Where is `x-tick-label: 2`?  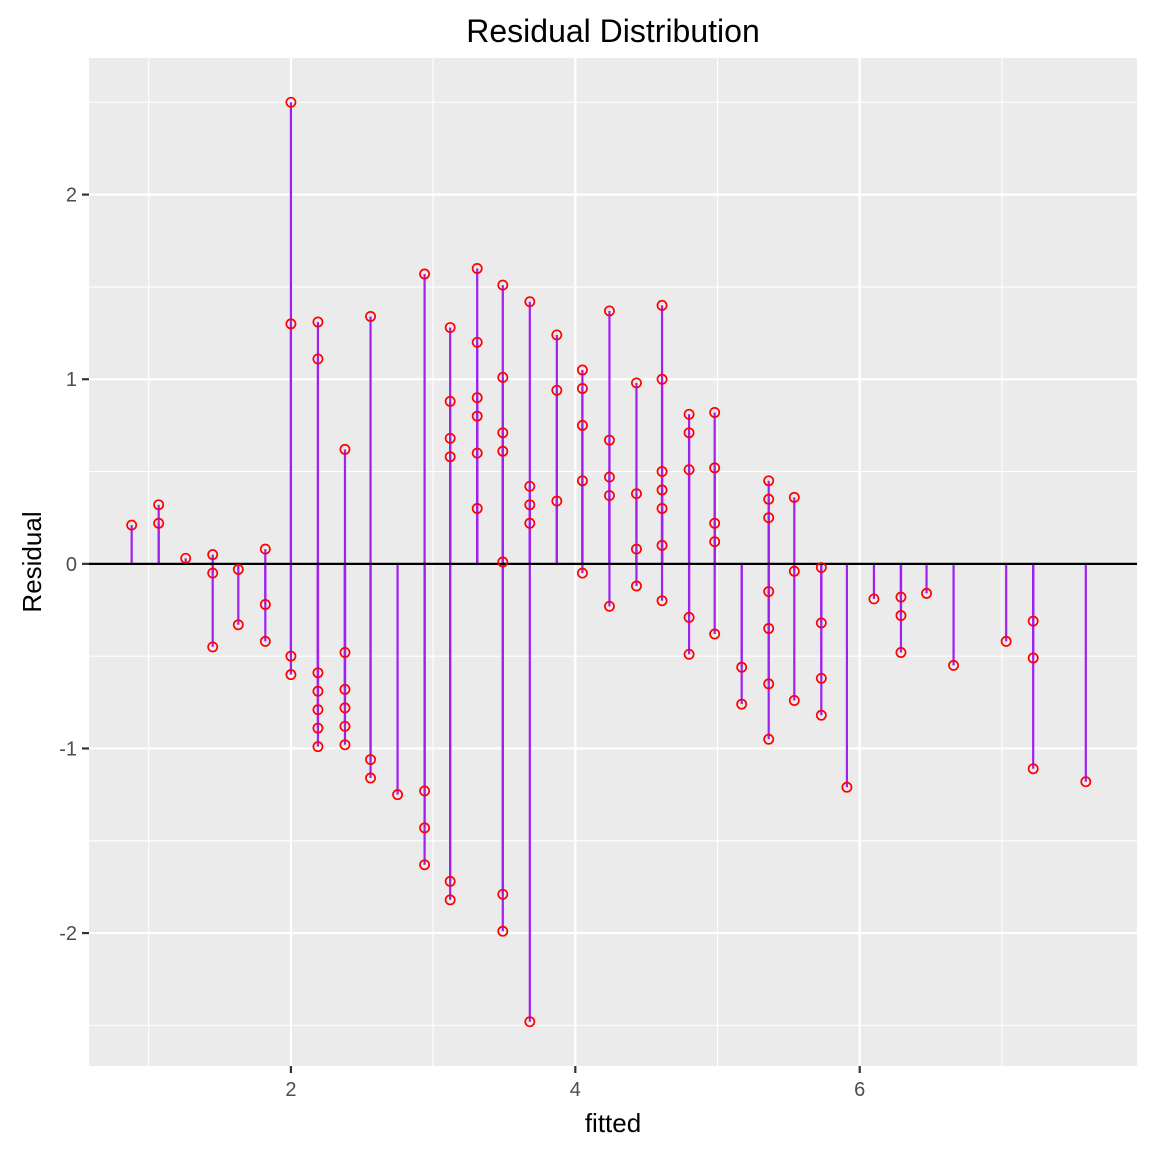
x-tick-label: 2 is located at coordinates (290, 1090).